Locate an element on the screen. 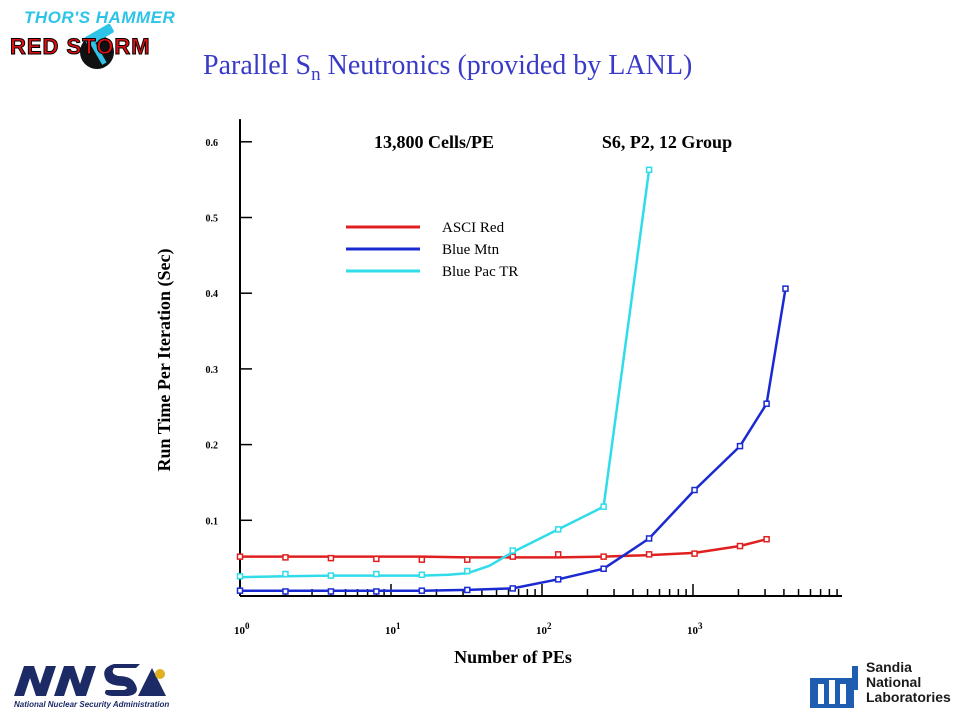 This screenshot has width=960, height=720. logo-bottom-text: RED STORM is located at coordinates (80, 47).